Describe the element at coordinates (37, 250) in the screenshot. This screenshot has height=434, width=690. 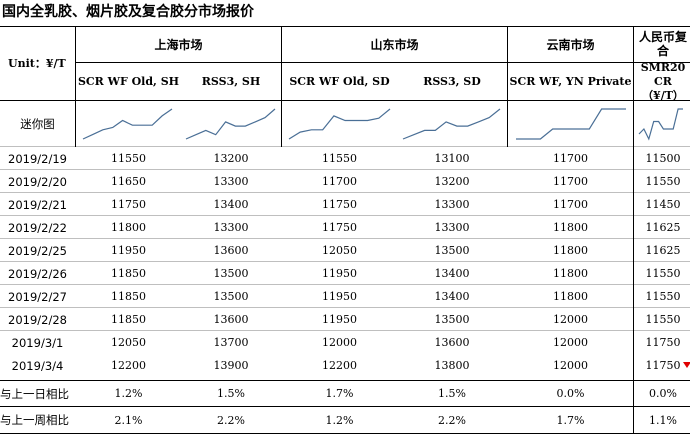
I see `row-date: 2019/2/25` at that location.